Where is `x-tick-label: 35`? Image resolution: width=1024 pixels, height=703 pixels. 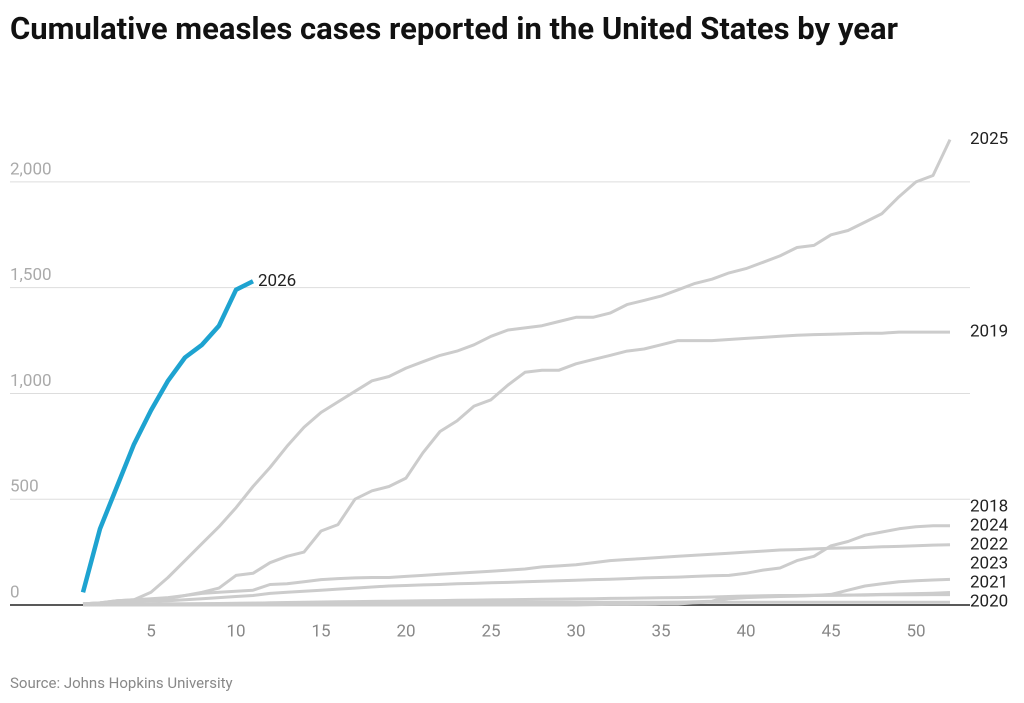 x-tick-label: 35 is located at coordinates (660, 631).